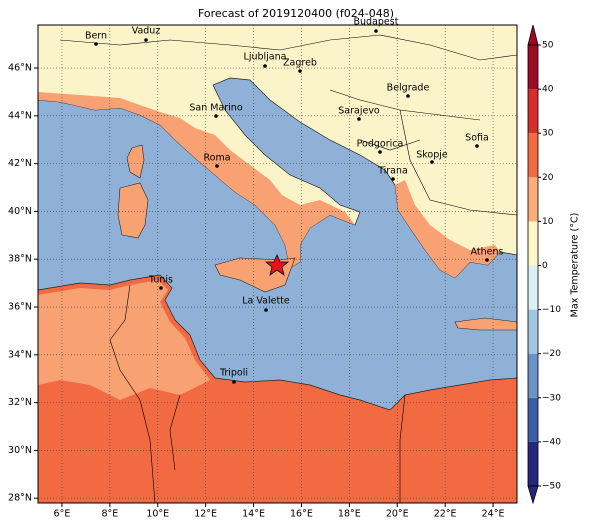  Describe the element at coordinates (493, 514) in the screenshot. I see `x-tick-label: 24°E` at that location.